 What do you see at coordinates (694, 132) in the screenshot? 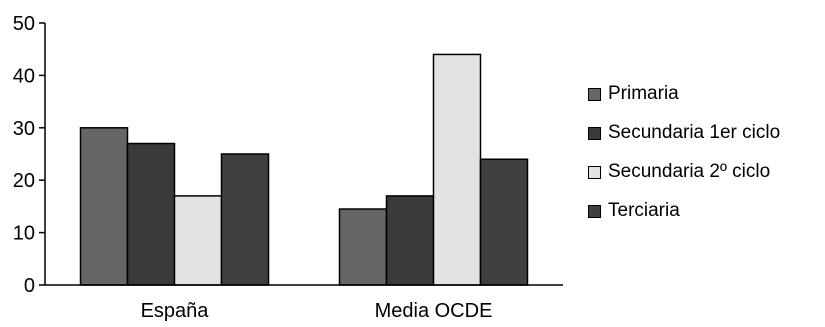
I see `legend-label: Secundaria 1er ciclo` at bounding box center [694, 132].